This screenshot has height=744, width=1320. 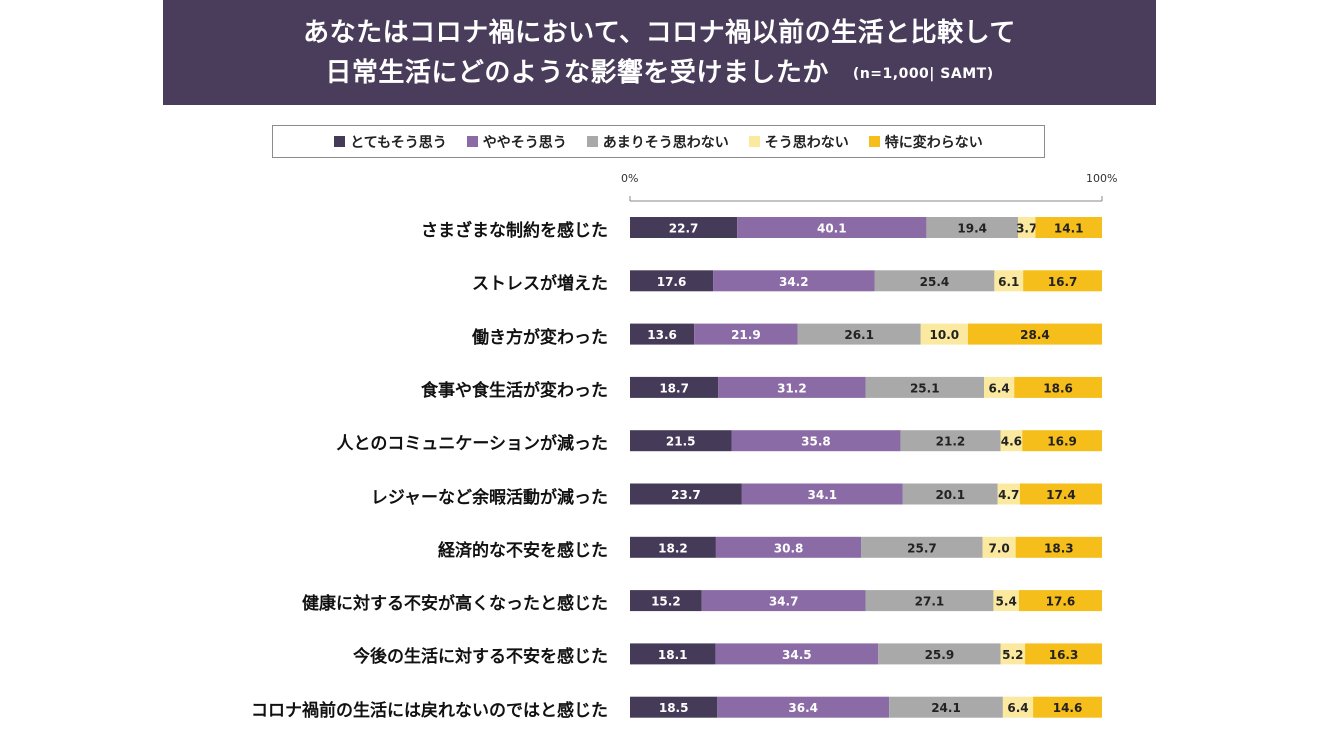 I want to click on data-label: 36.4, so click(x=803, y=708).